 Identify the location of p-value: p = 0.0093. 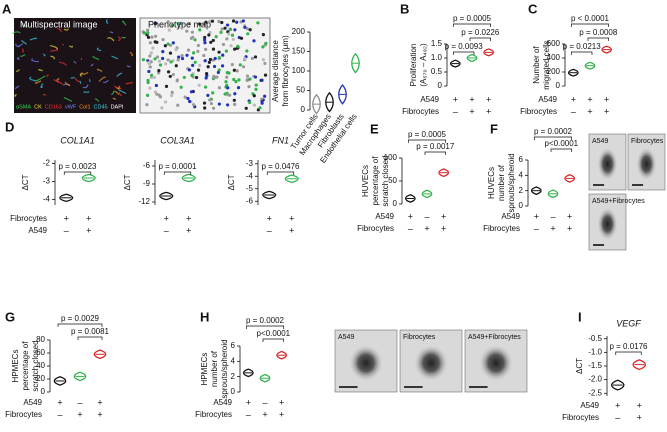
(464, 46).